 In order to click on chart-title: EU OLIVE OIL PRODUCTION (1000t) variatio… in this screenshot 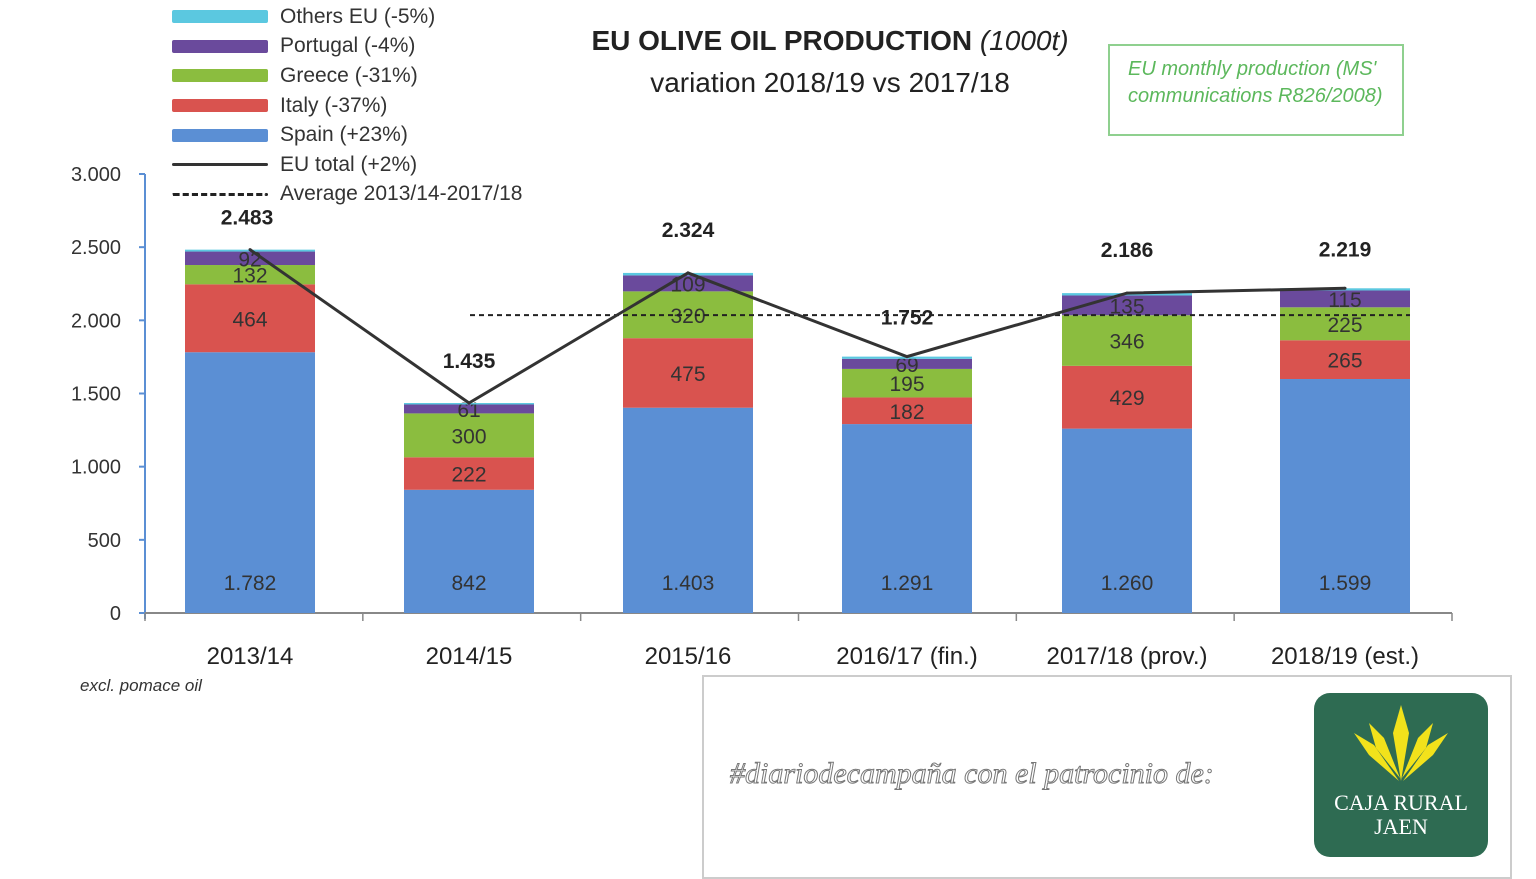, I will do `click(830, 62)`.